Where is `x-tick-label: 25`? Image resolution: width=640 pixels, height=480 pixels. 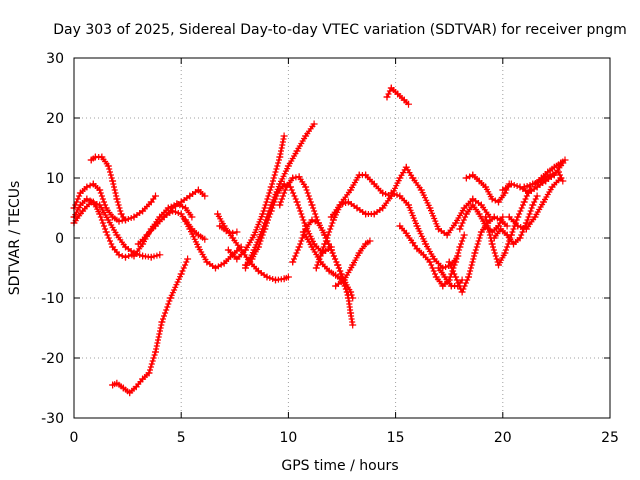
x-tick-label: 25 is located at coordinates (610, 438).